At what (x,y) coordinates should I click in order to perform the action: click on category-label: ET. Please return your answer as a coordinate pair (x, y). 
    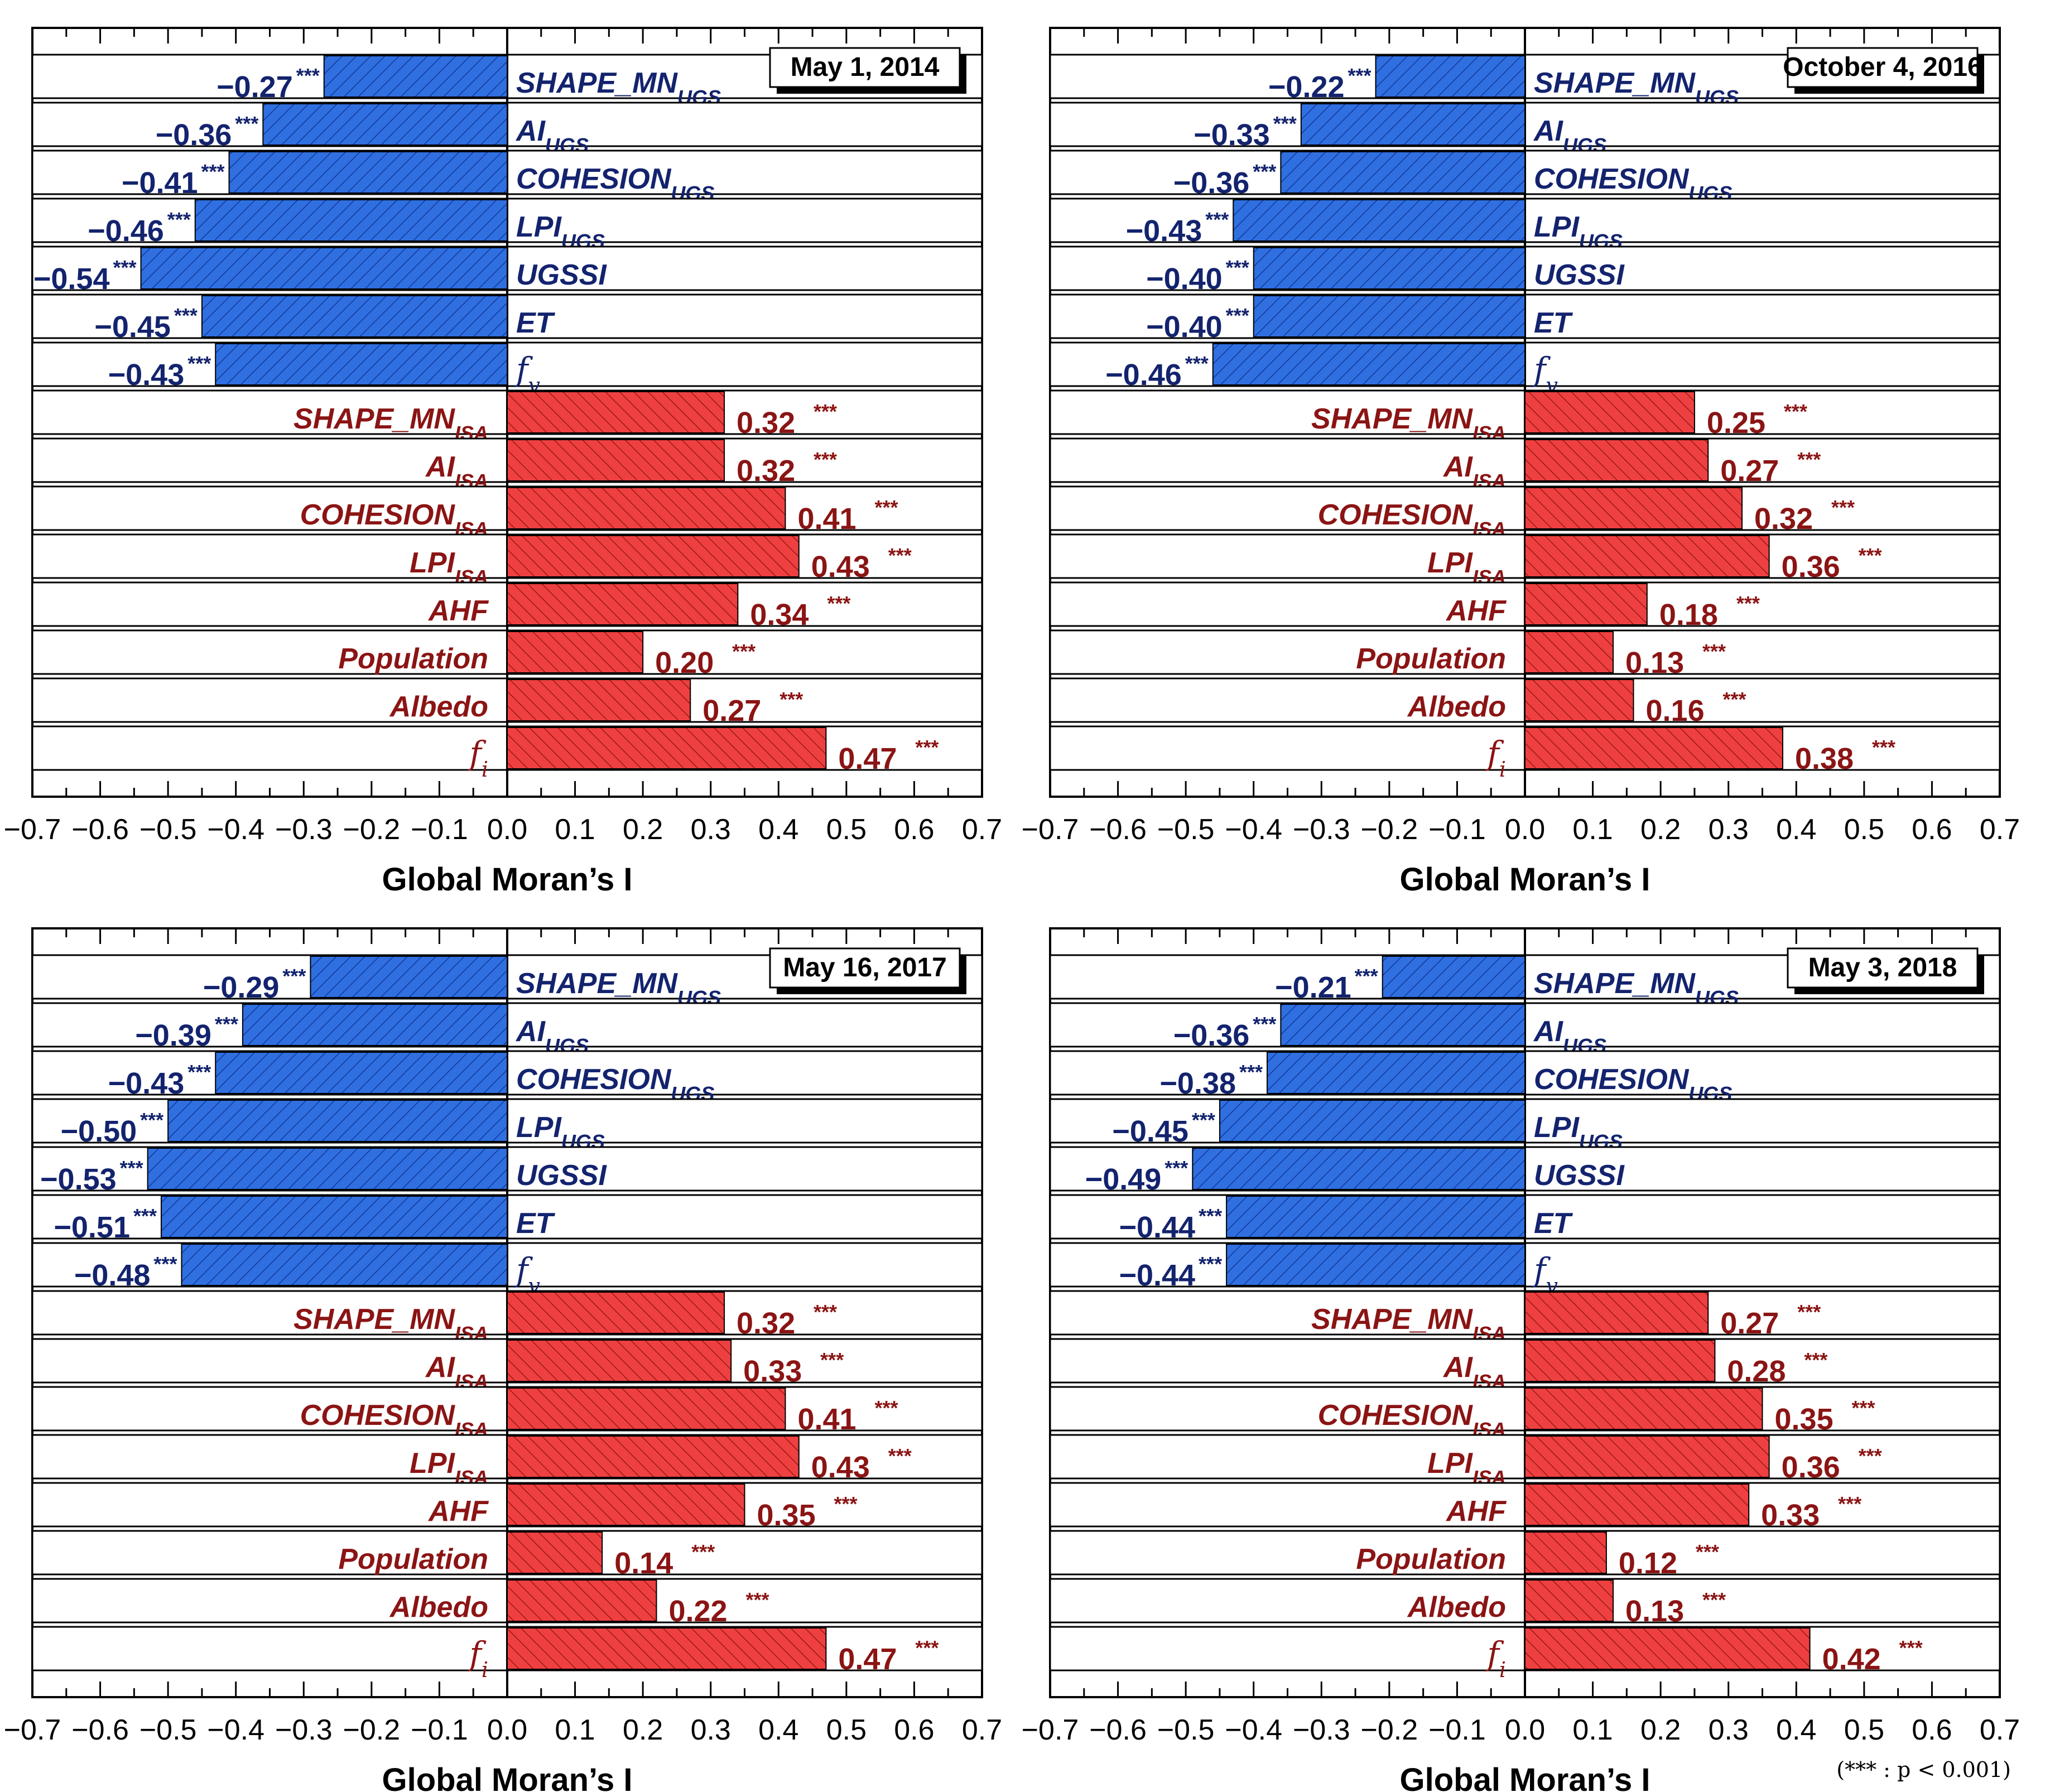
    Looking at the image, I should click on (536, 323).